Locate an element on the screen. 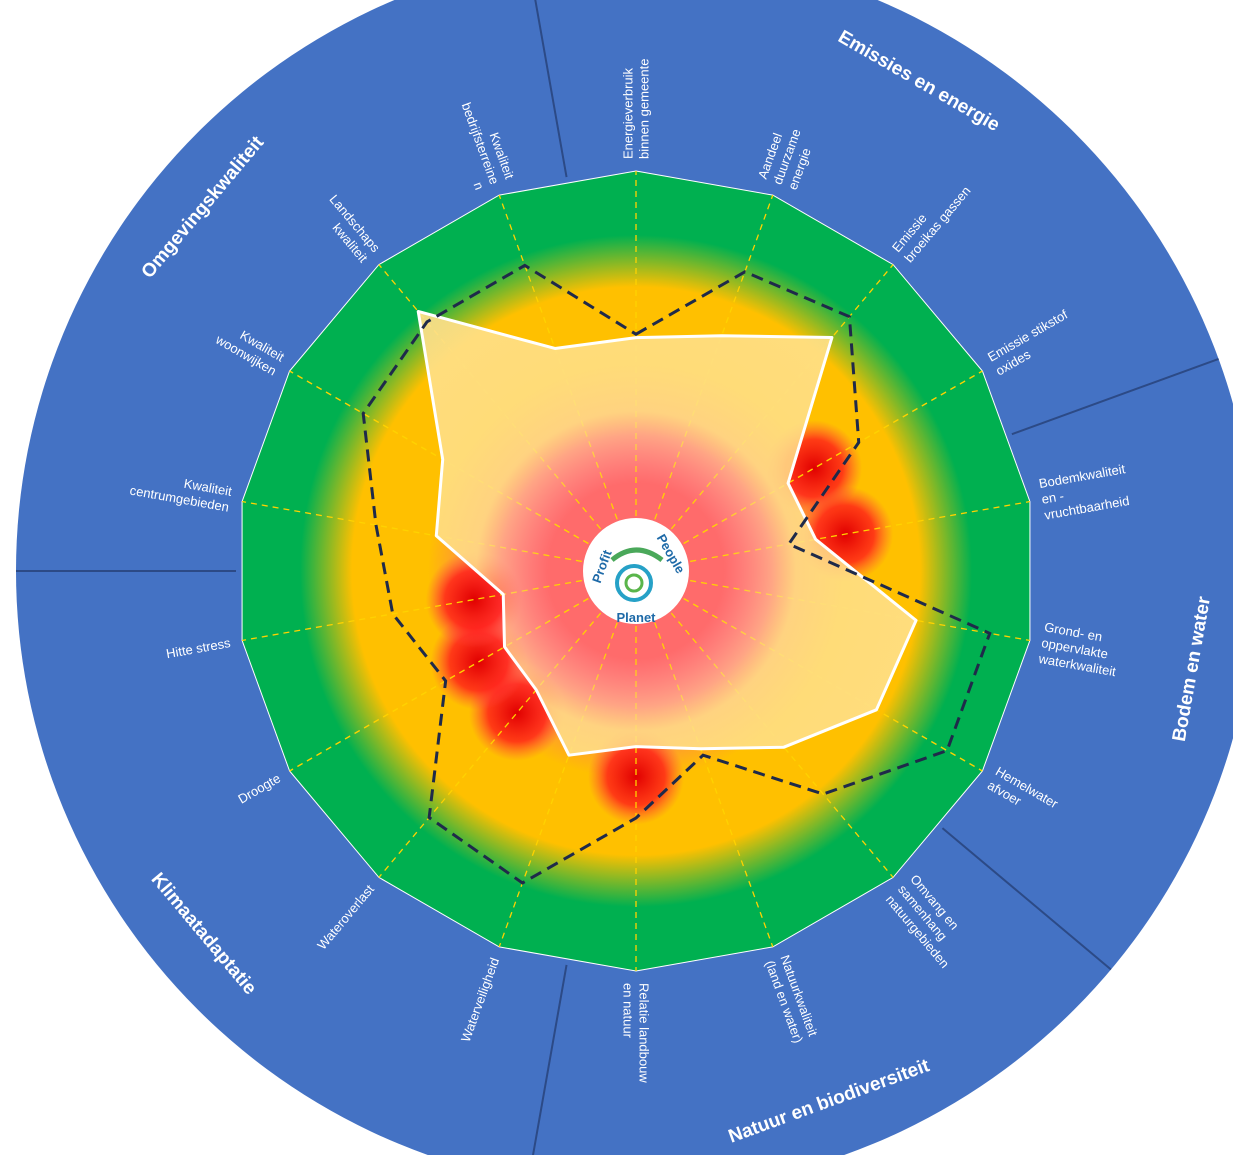 The image size is (1233, 1155). logo-swirl-inner-icon is located at coordinates (634, 583).